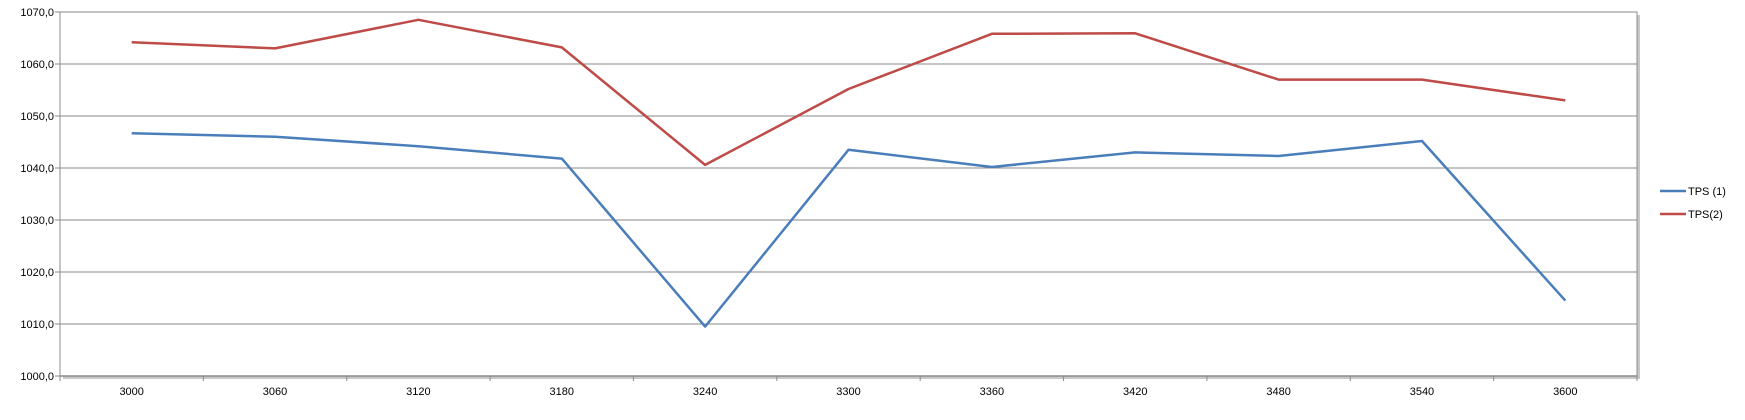 The image size is (1745, 420). What do you see at coordinates (131, 392) in the screenshot?
I see `x-tick-label: 3000` at bounding box center [131, 392].